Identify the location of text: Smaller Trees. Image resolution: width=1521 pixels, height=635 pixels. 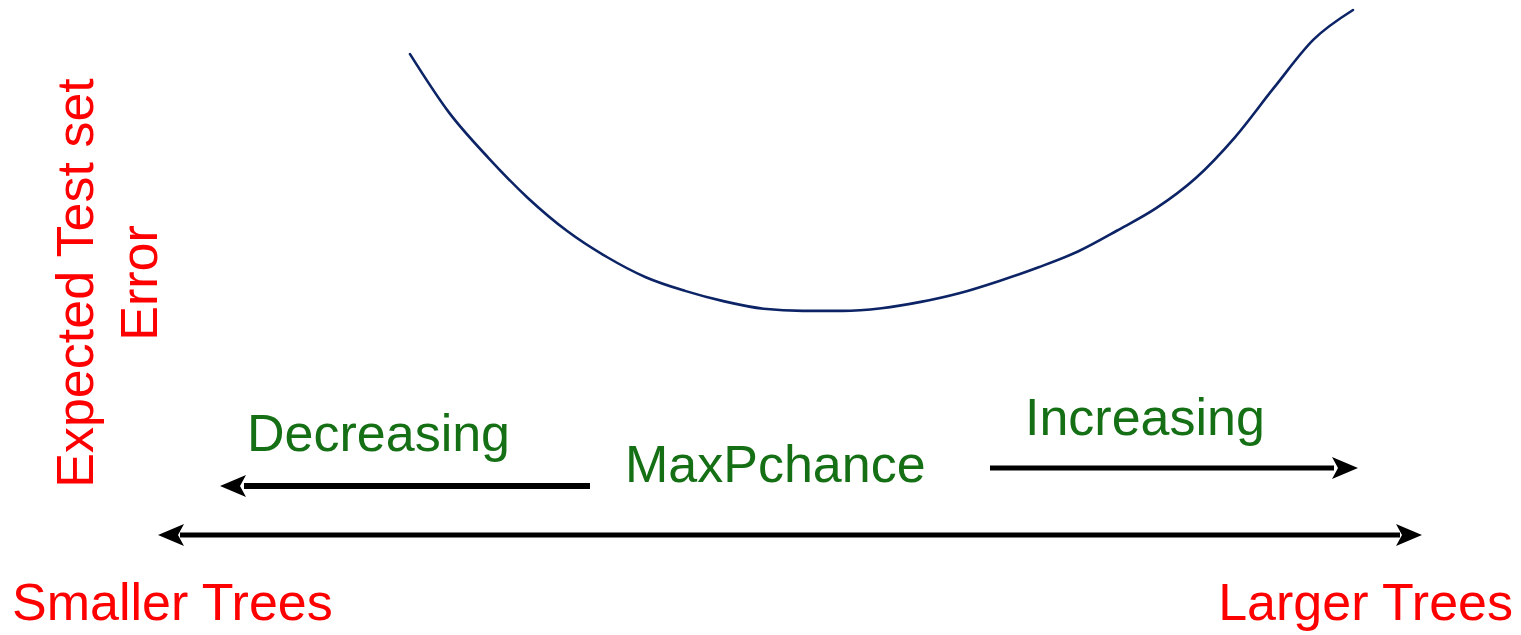
(172, 602).